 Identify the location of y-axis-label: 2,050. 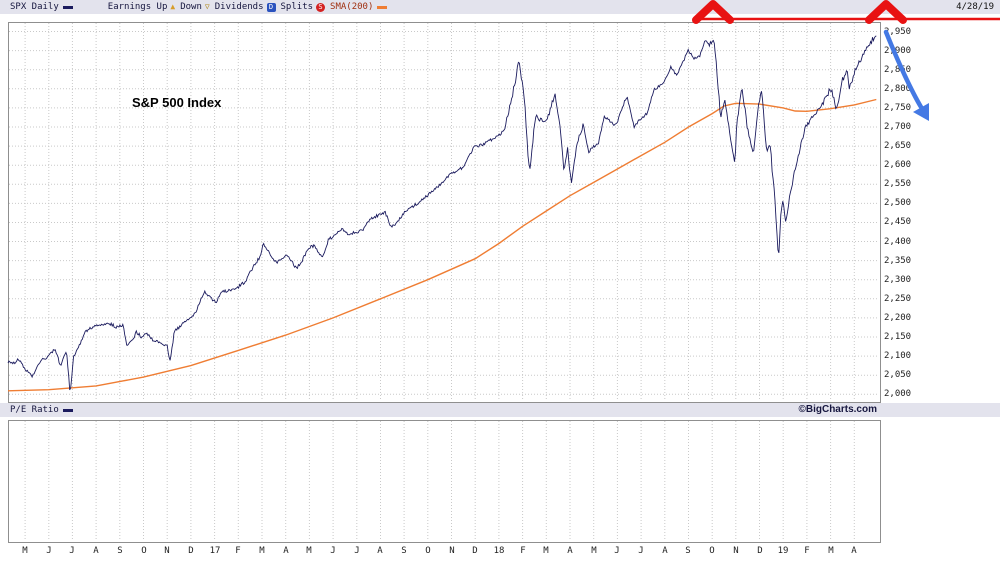
(898, 375).